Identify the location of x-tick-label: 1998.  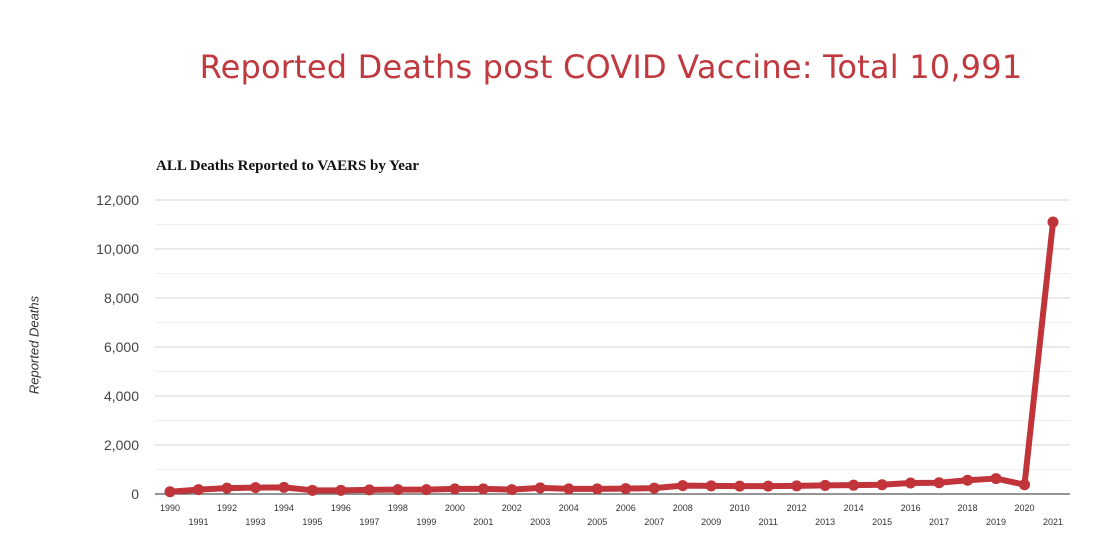
(398, 508).